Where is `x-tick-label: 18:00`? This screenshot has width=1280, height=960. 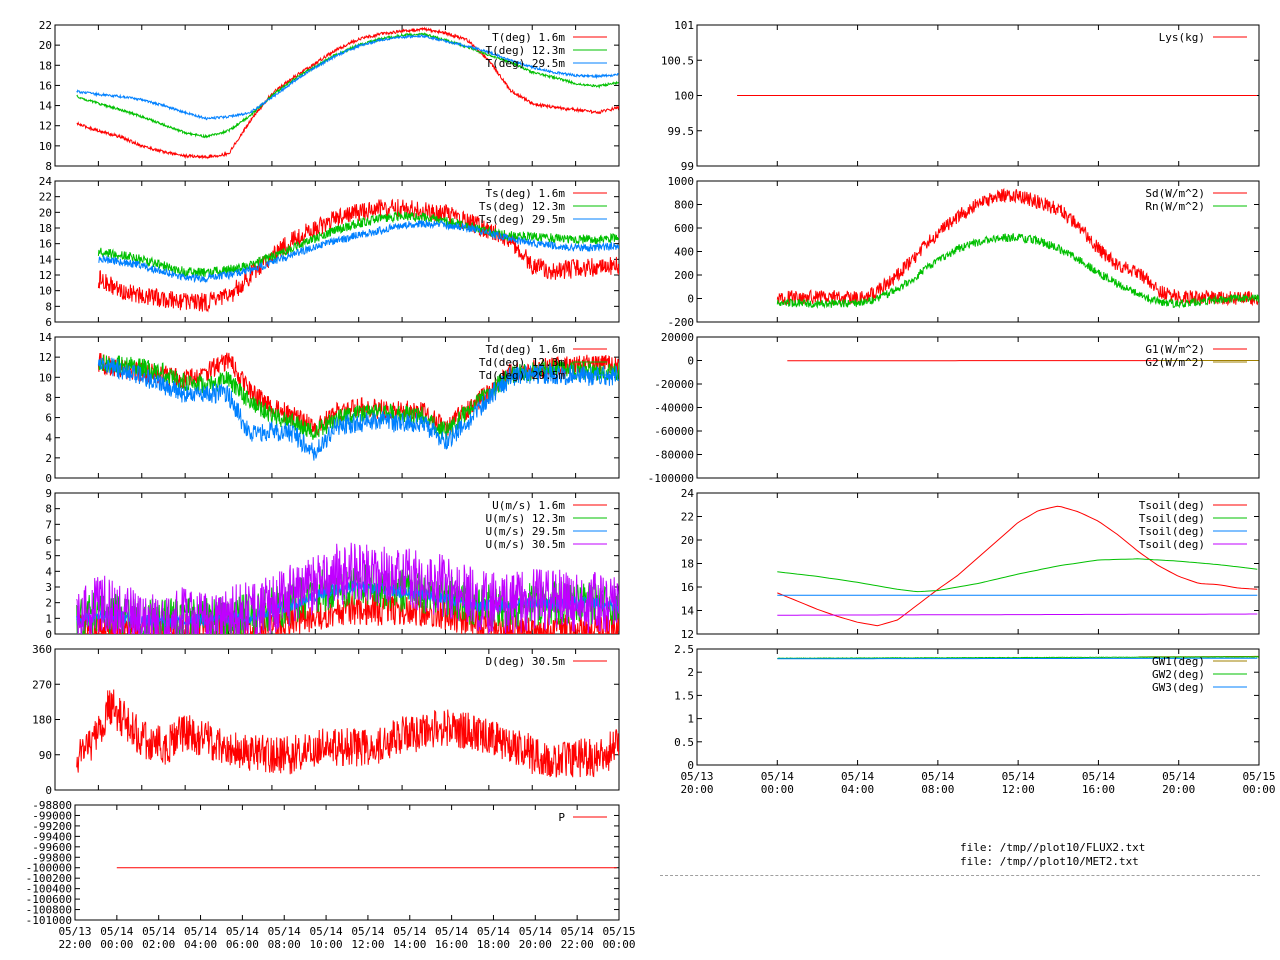 x-tick-label: 18:00 is located at coordinates (493, 944).